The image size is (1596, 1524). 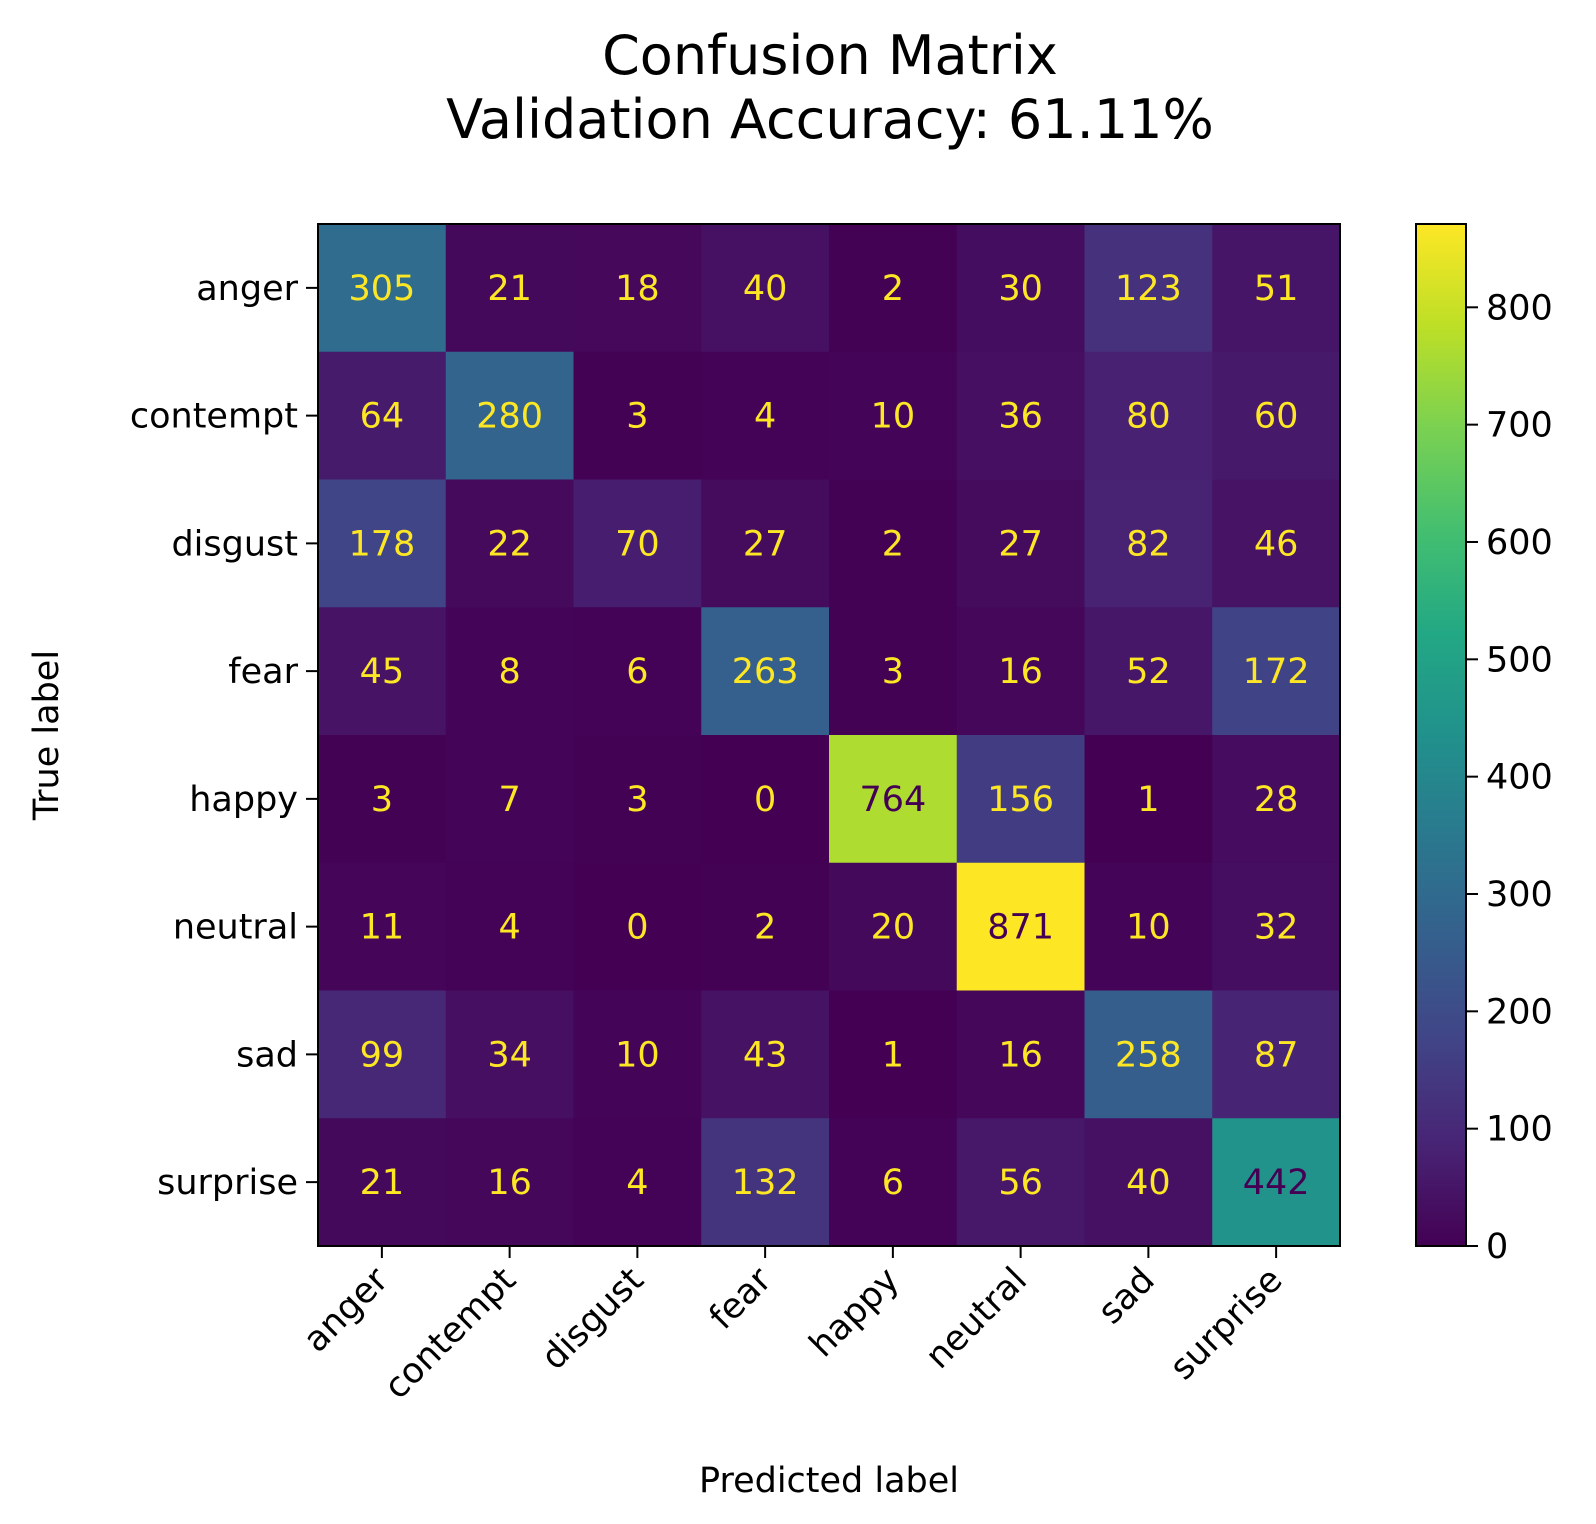 What do you see at coordinates (830, 119) in the screenshot?
I see `chart-subtitle: Validation Accuracy: 61.11%` at bounding box center [830, 119].